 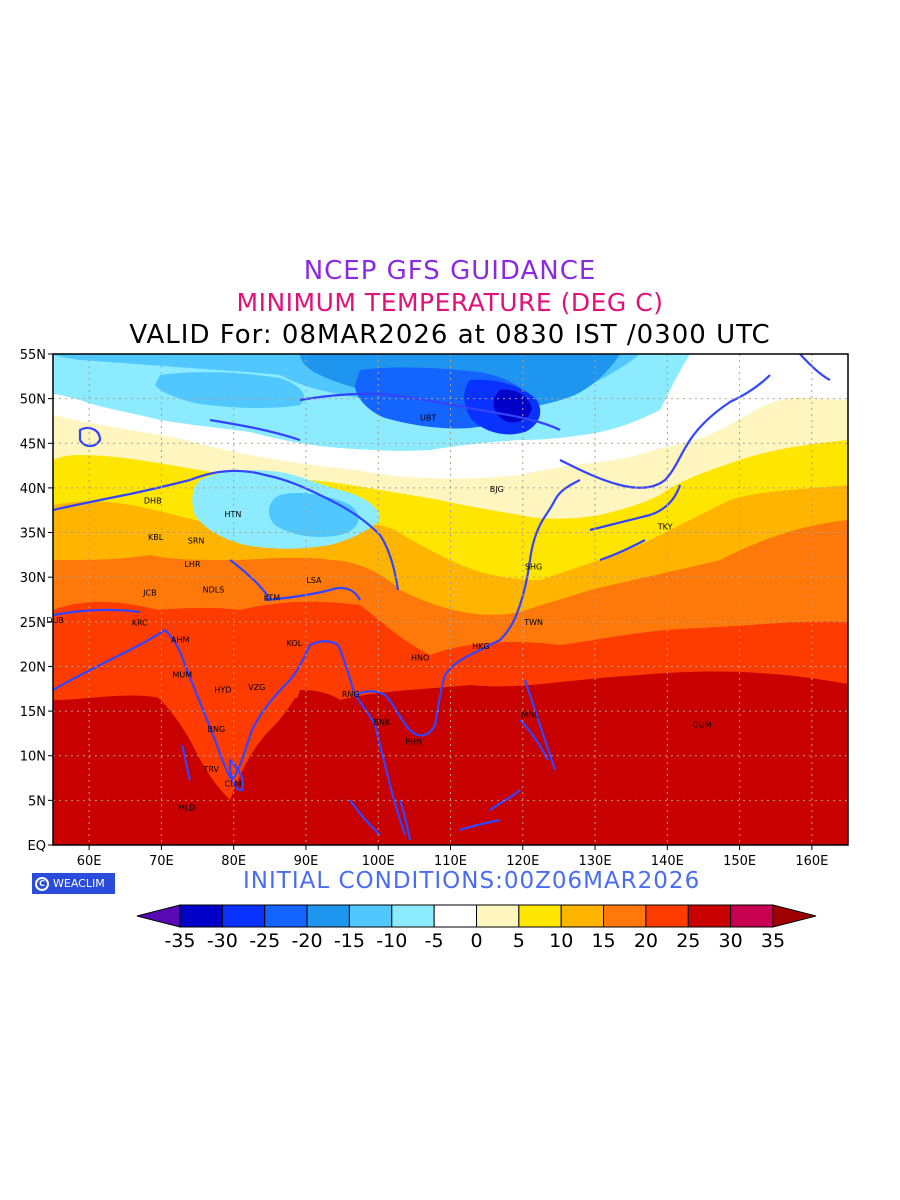 What do you see at coordinates (420, 658) in the screenshot?
I see `city-label: HNO` at bounding box center [420, 658].